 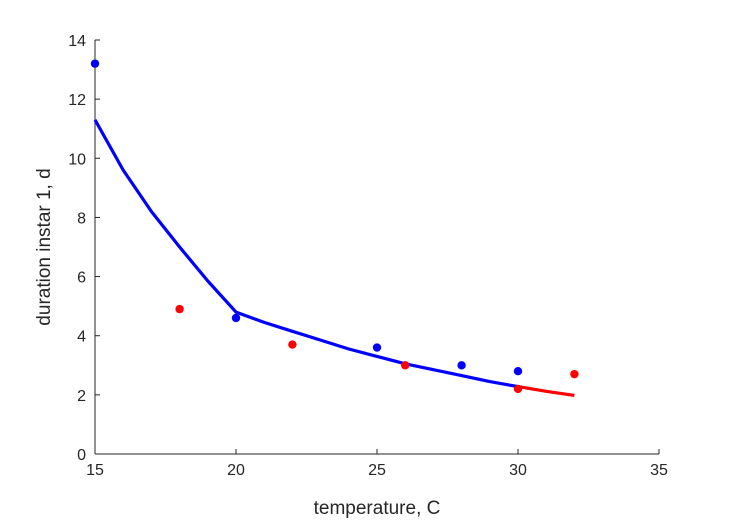 I want to click on y-tick-label: 6, so click(x=81, y=278).